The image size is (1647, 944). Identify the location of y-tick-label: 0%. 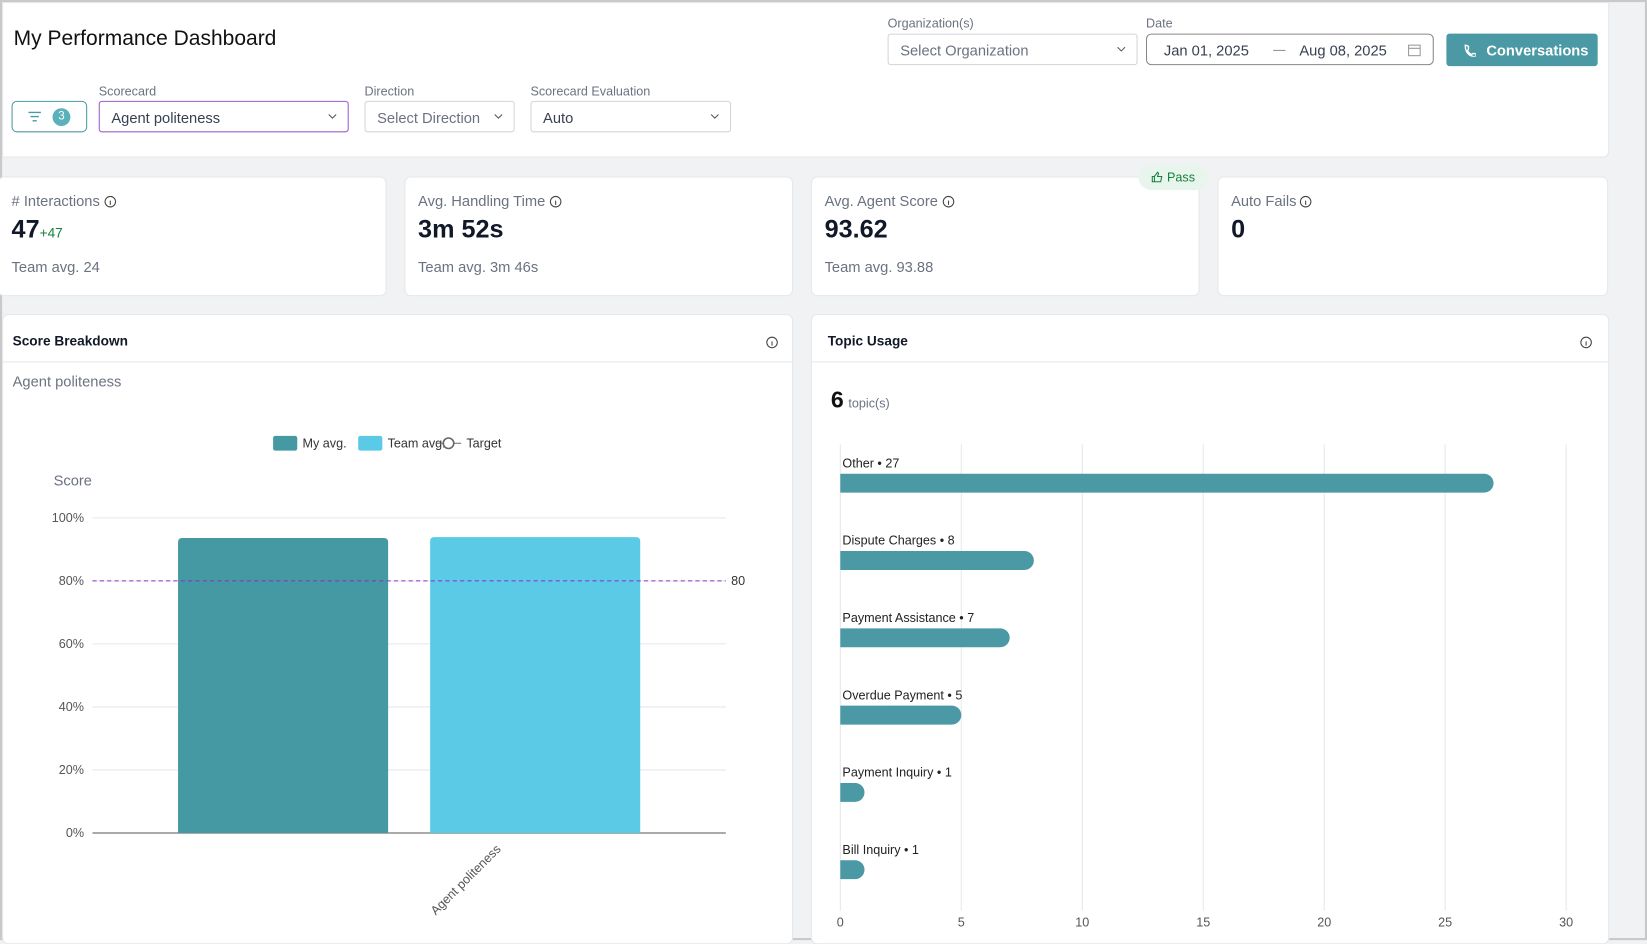
(75, 833).